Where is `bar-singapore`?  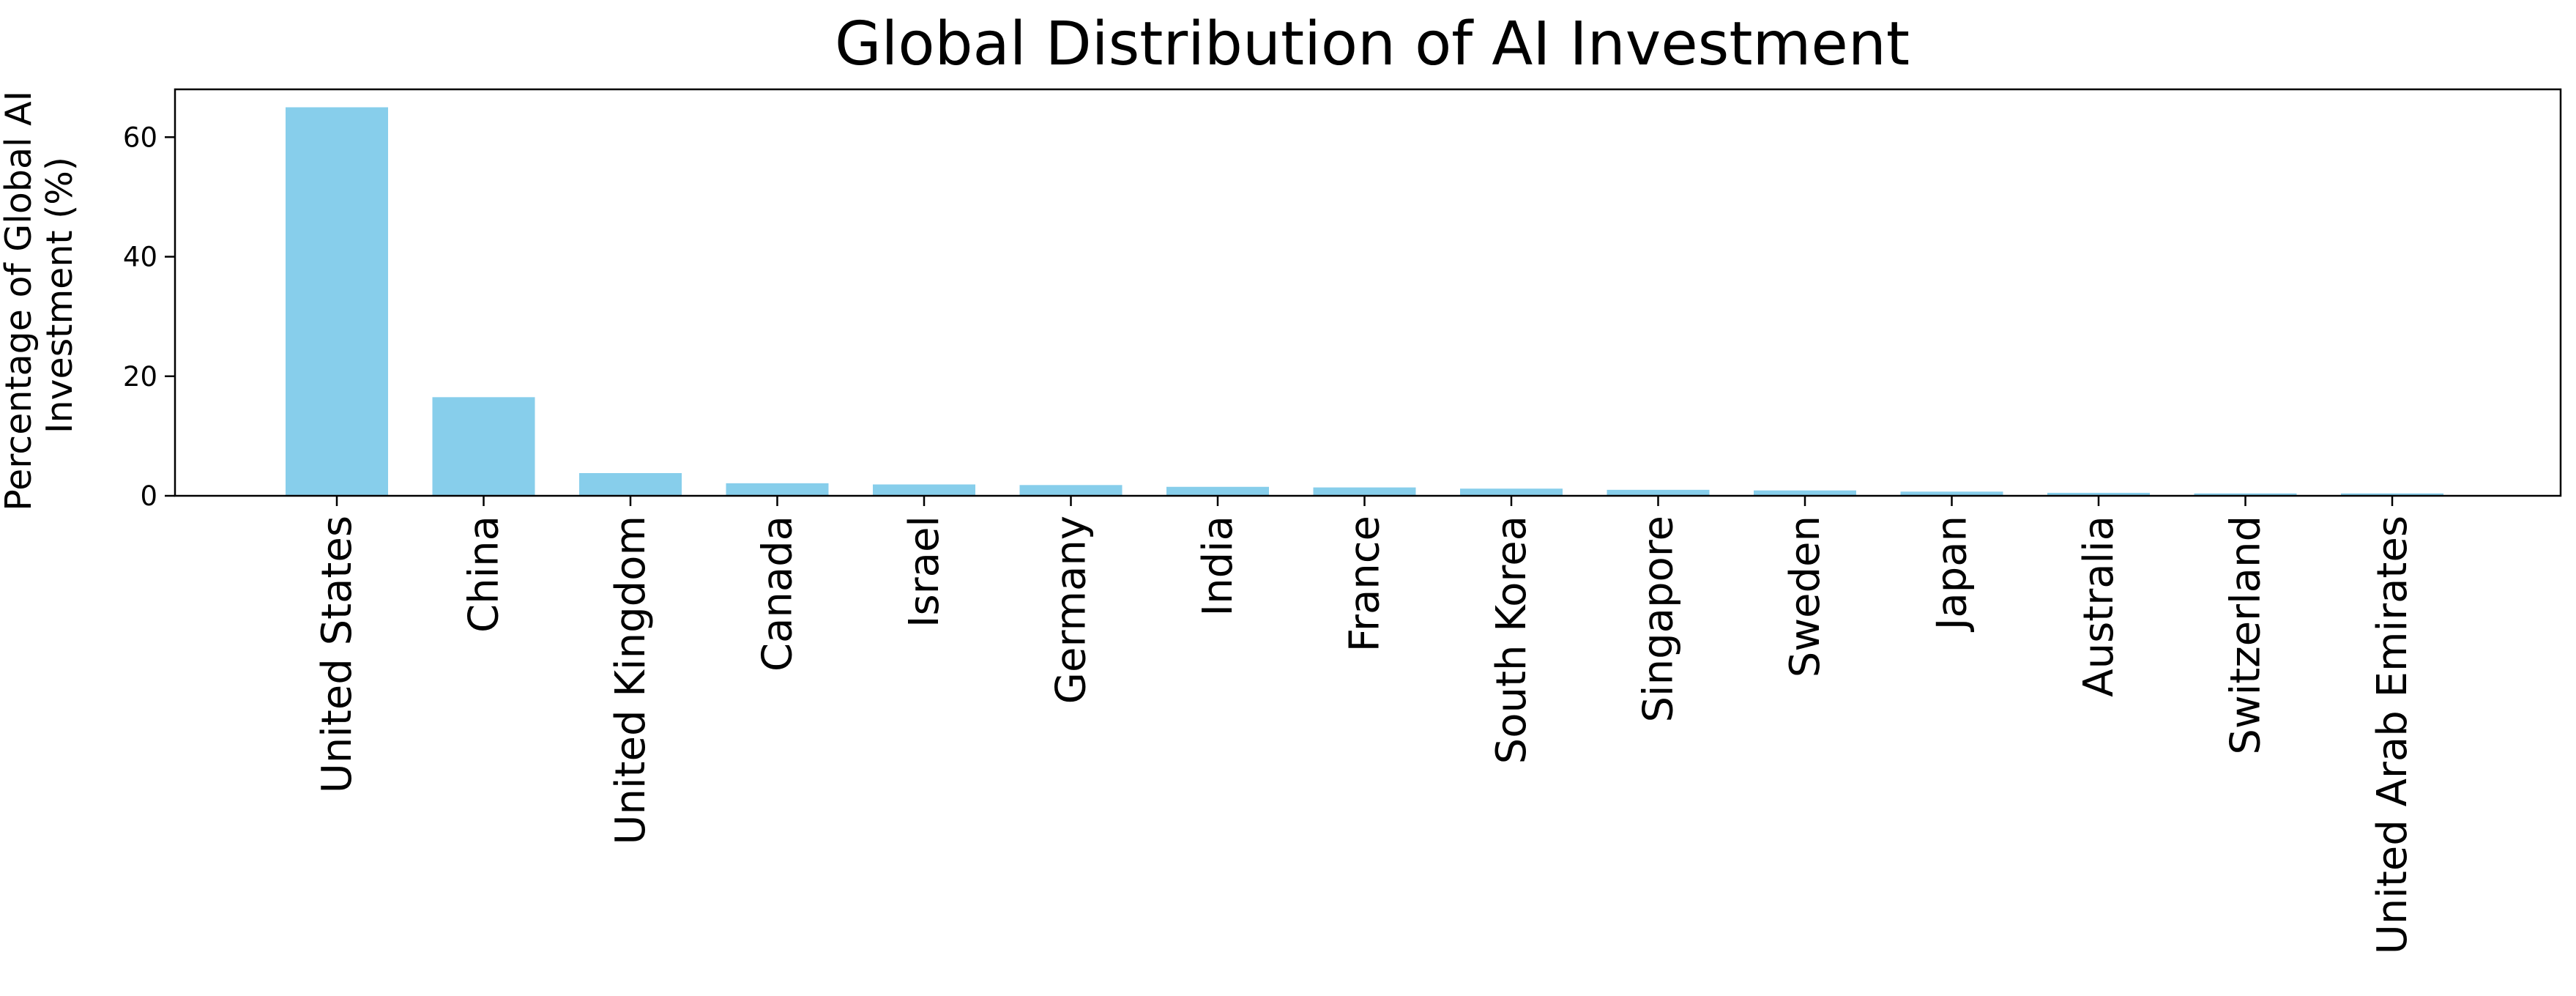 bar-singapore is located at coordinates (1658, 492).